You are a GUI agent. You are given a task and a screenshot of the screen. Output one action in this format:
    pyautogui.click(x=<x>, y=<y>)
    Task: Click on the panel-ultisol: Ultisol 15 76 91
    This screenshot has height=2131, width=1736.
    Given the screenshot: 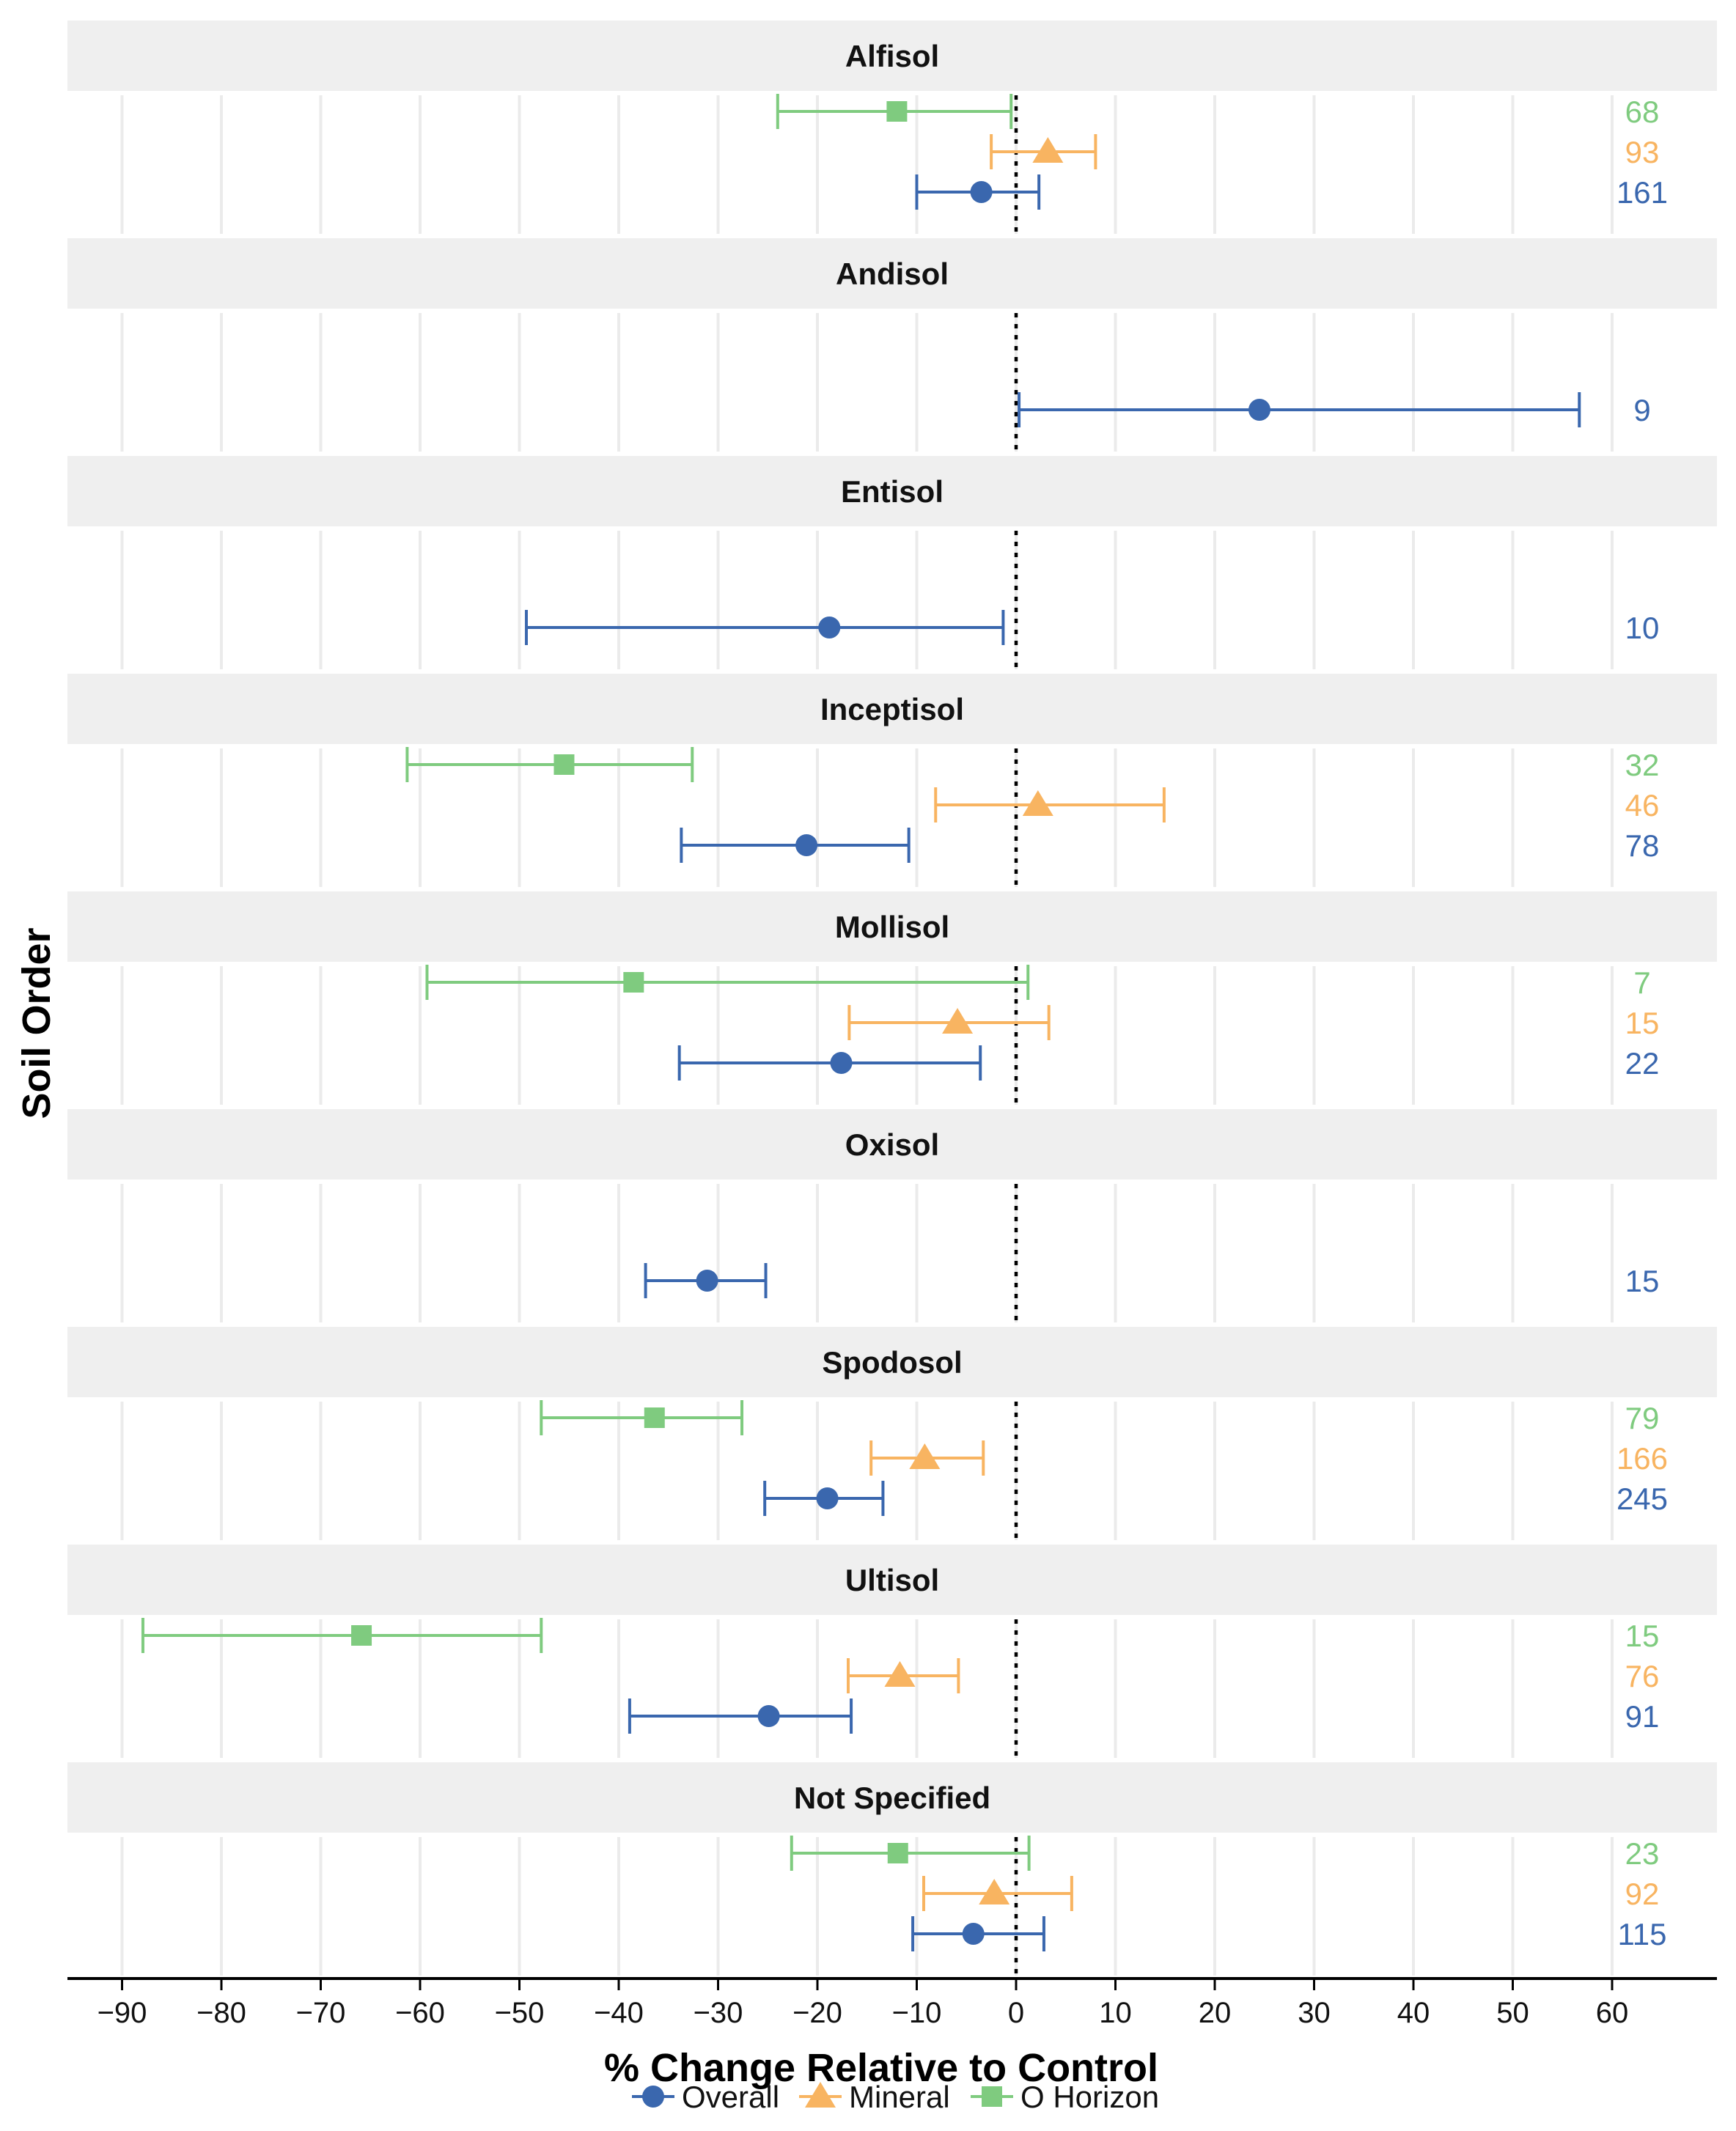 What is the action you would take?
    pyautogui.click(x=892, y=1651)
    